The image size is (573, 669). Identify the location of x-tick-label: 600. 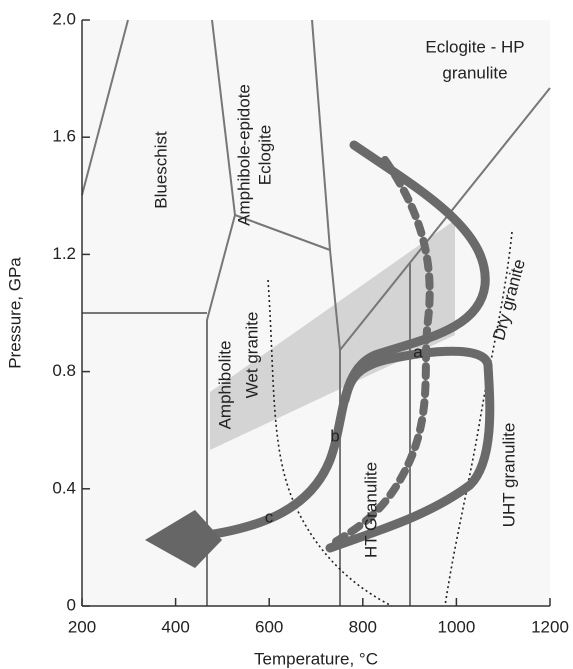
(269, 626).